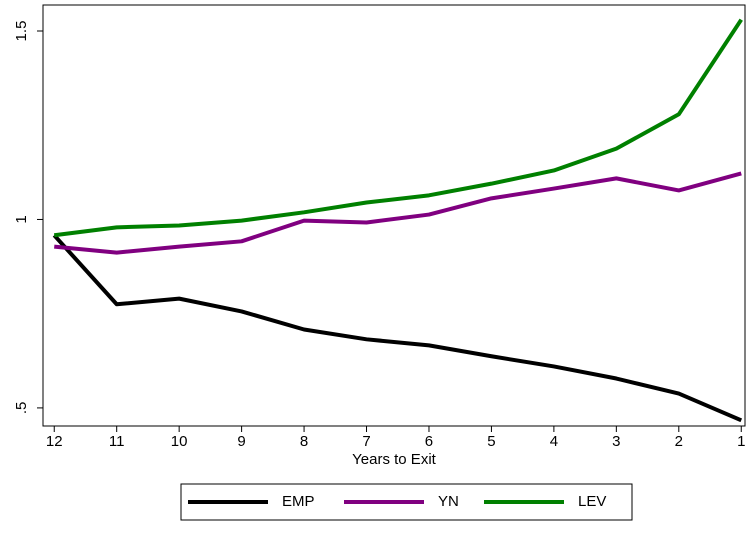 This screenshot has height=541, width=753. What do you see at coordinates (592, 501) in the screenshot?
I see `legend-label: LEV` at bounding box center [592, 501].